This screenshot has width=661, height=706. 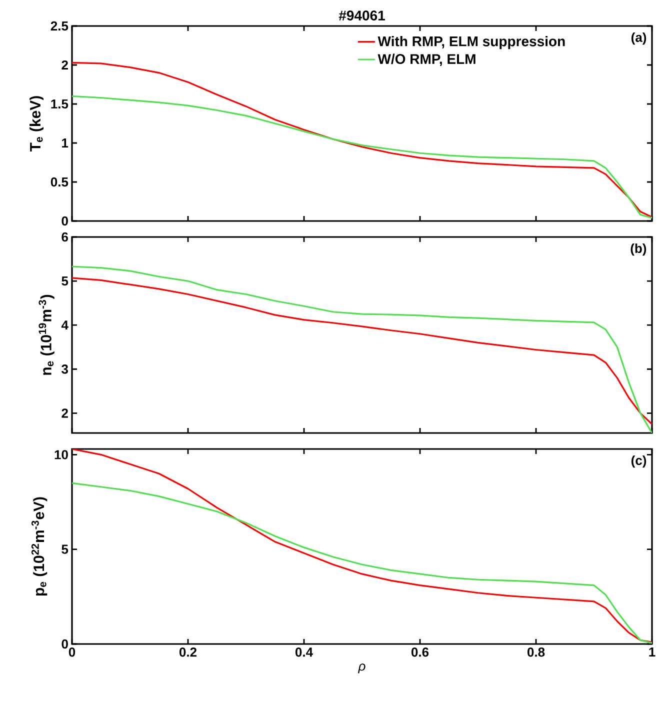 What do you see at coordinates (362, 669) in the screenshot?
I see `x-axis-title: ρ` at bounding box center [362, 669].